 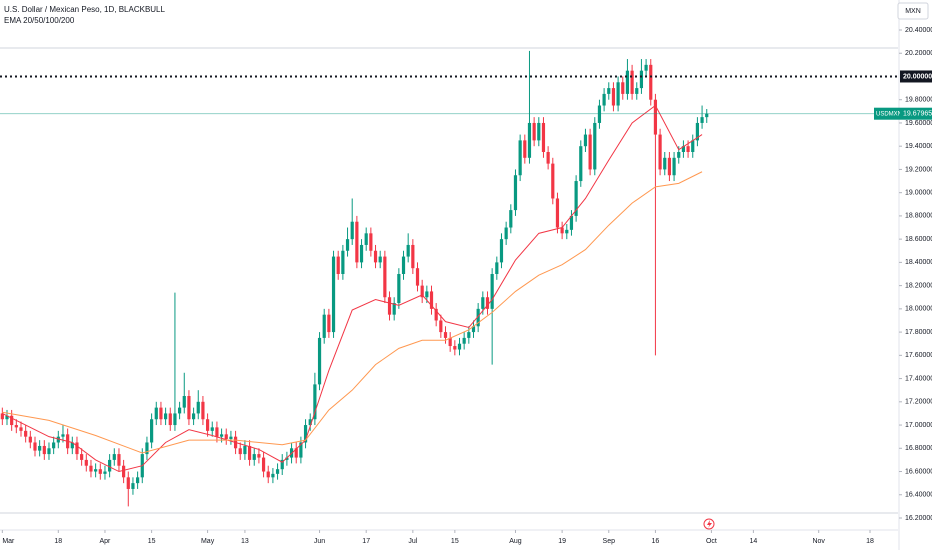 What do you see at coordinates (918, 146) in the screenshot?
I see `y-tick-label: 19.40000` at bounding box center [918, 146].